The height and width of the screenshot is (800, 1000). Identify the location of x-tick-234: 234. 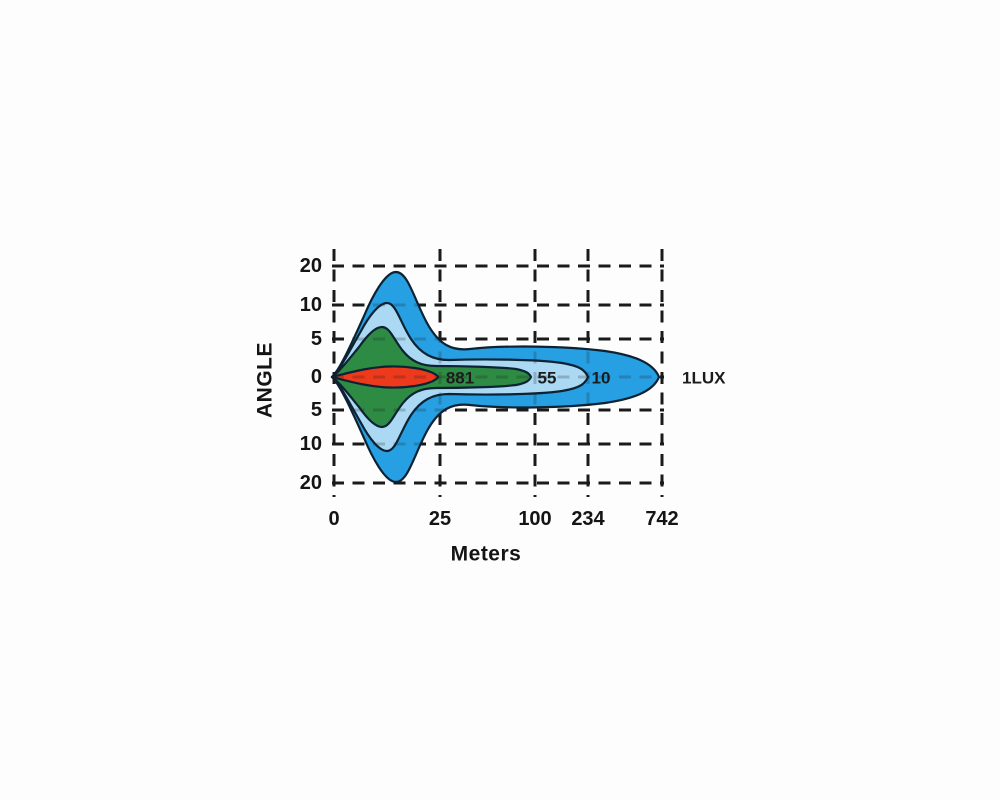
(588, 519).